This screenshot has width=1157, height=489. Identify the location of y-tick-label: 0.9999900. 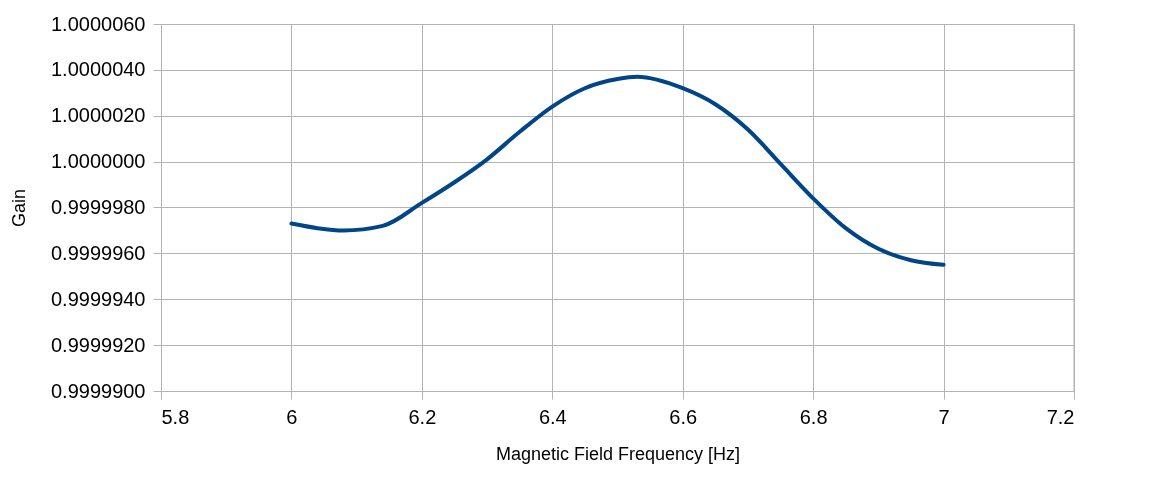
(98, 390).